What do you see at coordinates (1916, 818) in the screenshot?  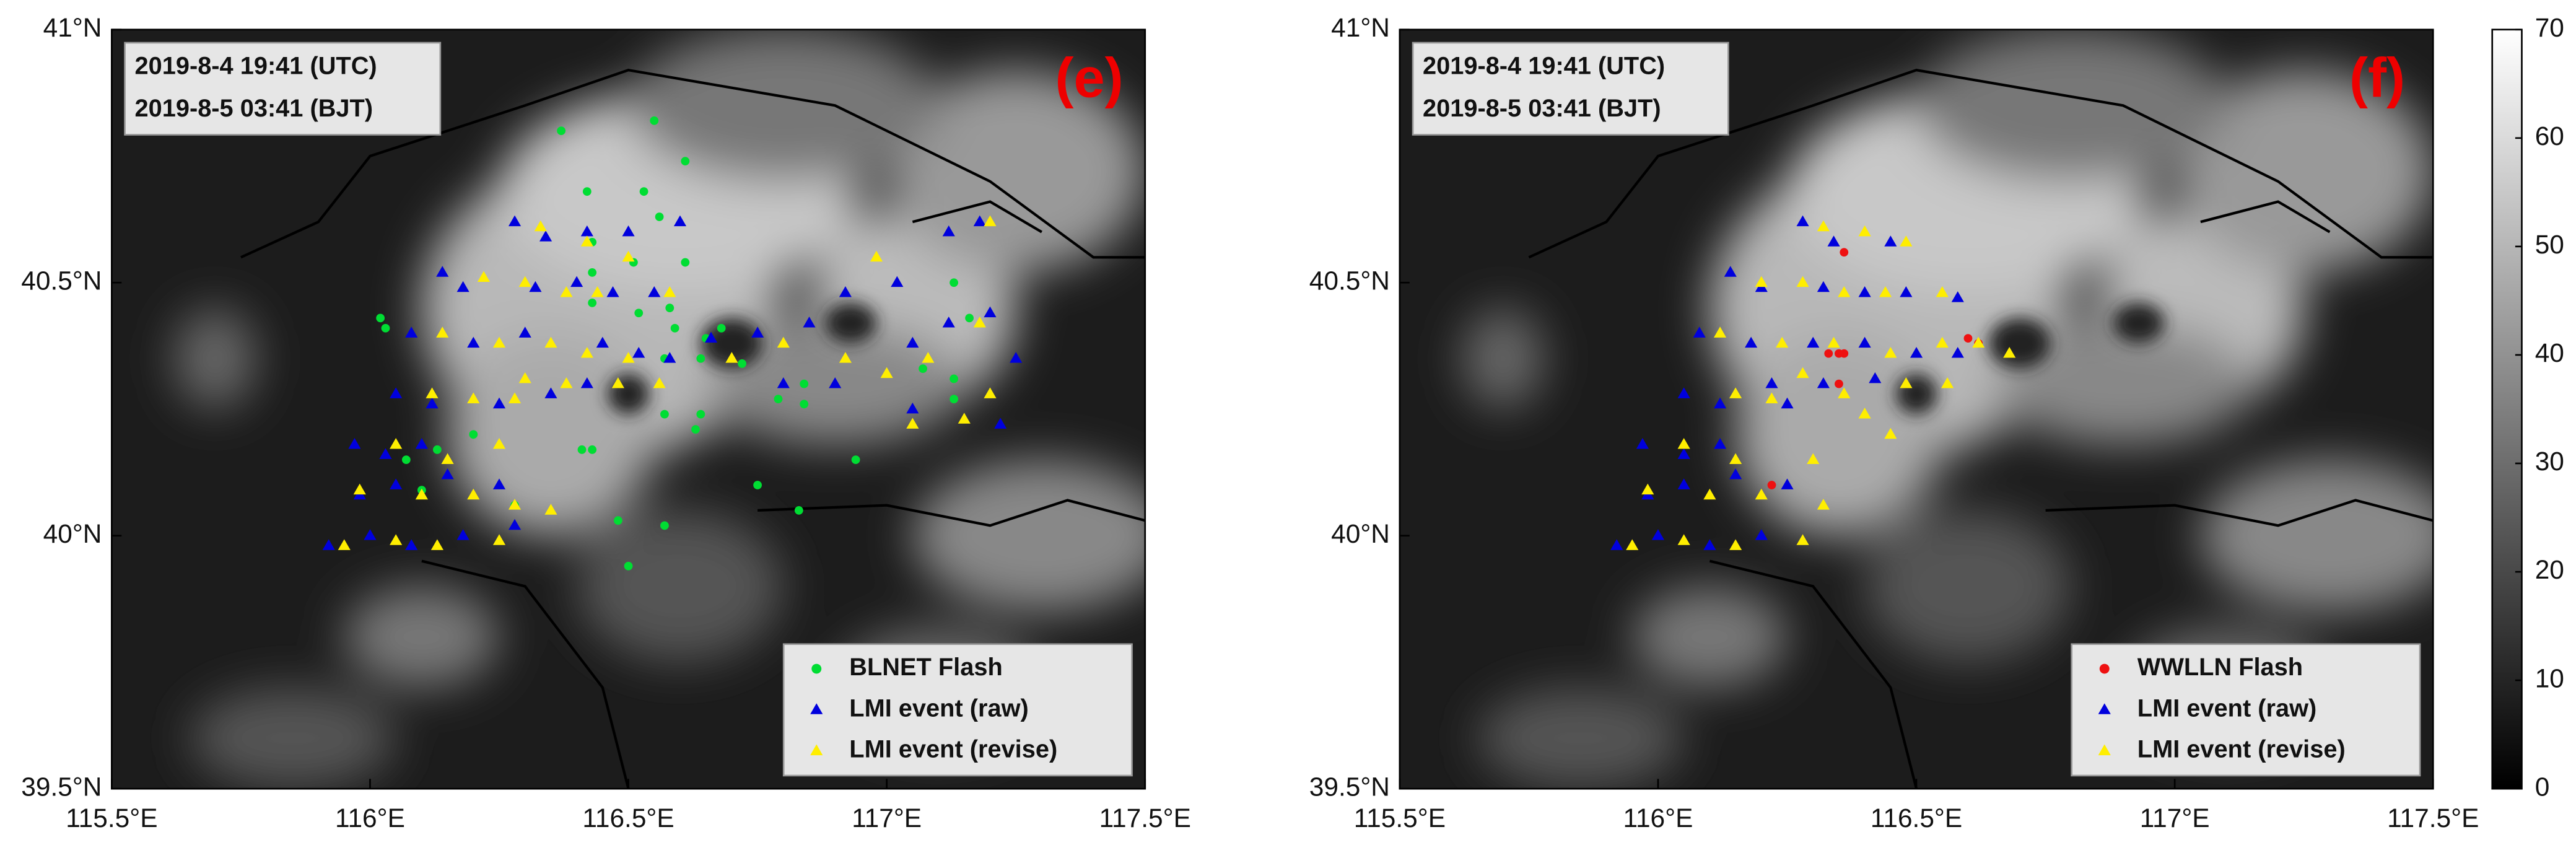 I see `x-tick-label: 116.5°E` at bounding box center [1916, 818].